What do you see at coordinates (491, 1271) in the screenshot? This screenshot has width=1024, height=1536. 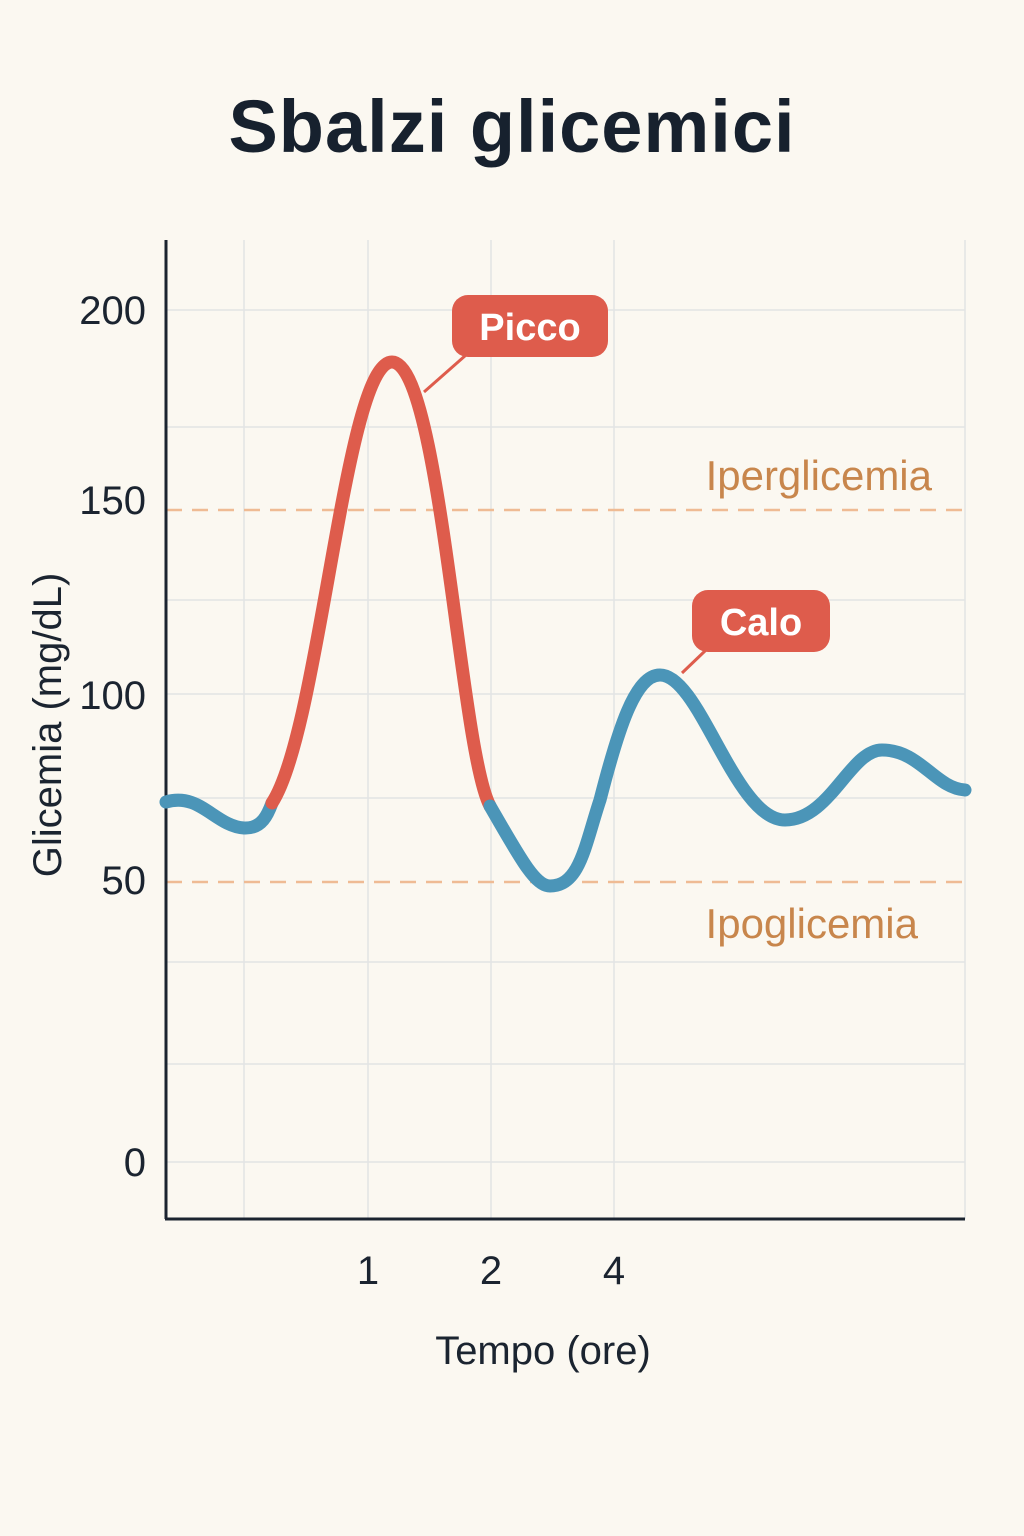 I see `x-tick-label: 2` at bounding box center [491, 1271].